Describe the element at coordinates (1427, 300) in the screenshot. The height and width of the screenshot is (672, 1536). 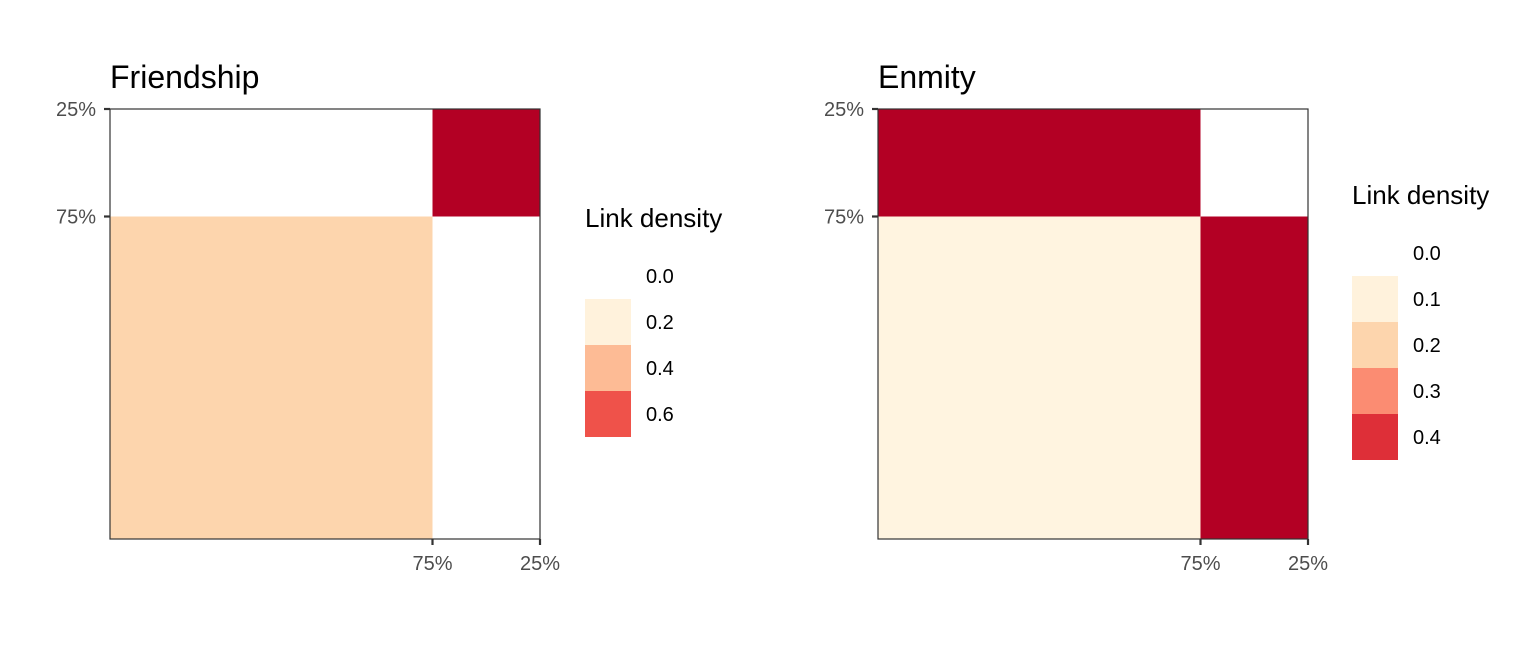
I see `legend-label: 0.1` at that location.